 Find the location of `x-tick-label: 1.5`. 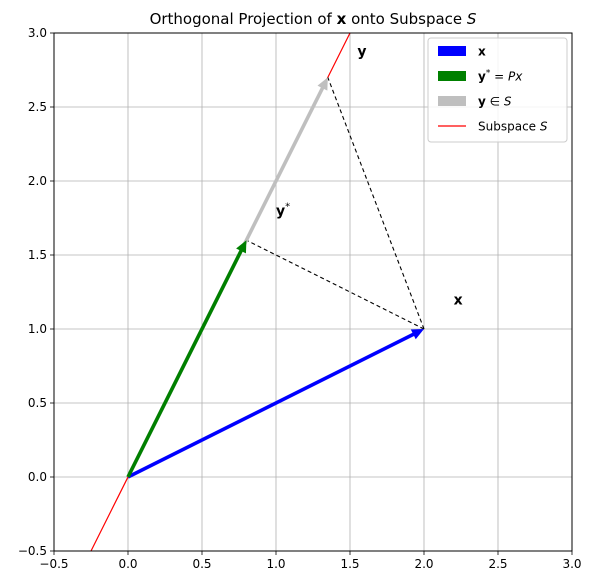

x-tick-label: 1.5 is located at coordinates (349, 564).